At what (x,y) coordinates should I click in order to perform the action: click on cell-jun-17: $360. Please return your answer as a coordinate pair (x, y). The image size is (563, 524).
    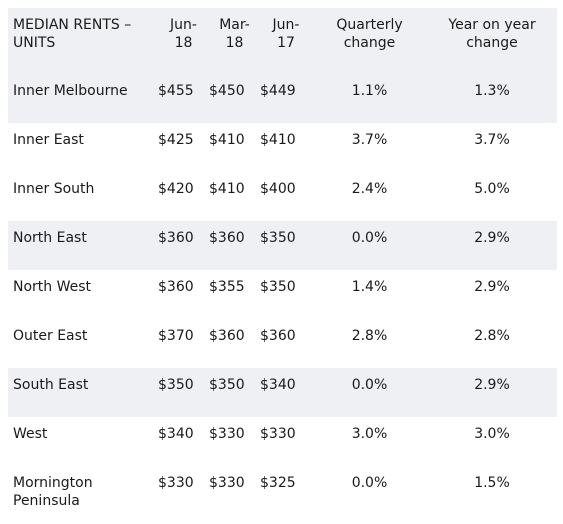
    Looking at the image, I should click on (278, 336).